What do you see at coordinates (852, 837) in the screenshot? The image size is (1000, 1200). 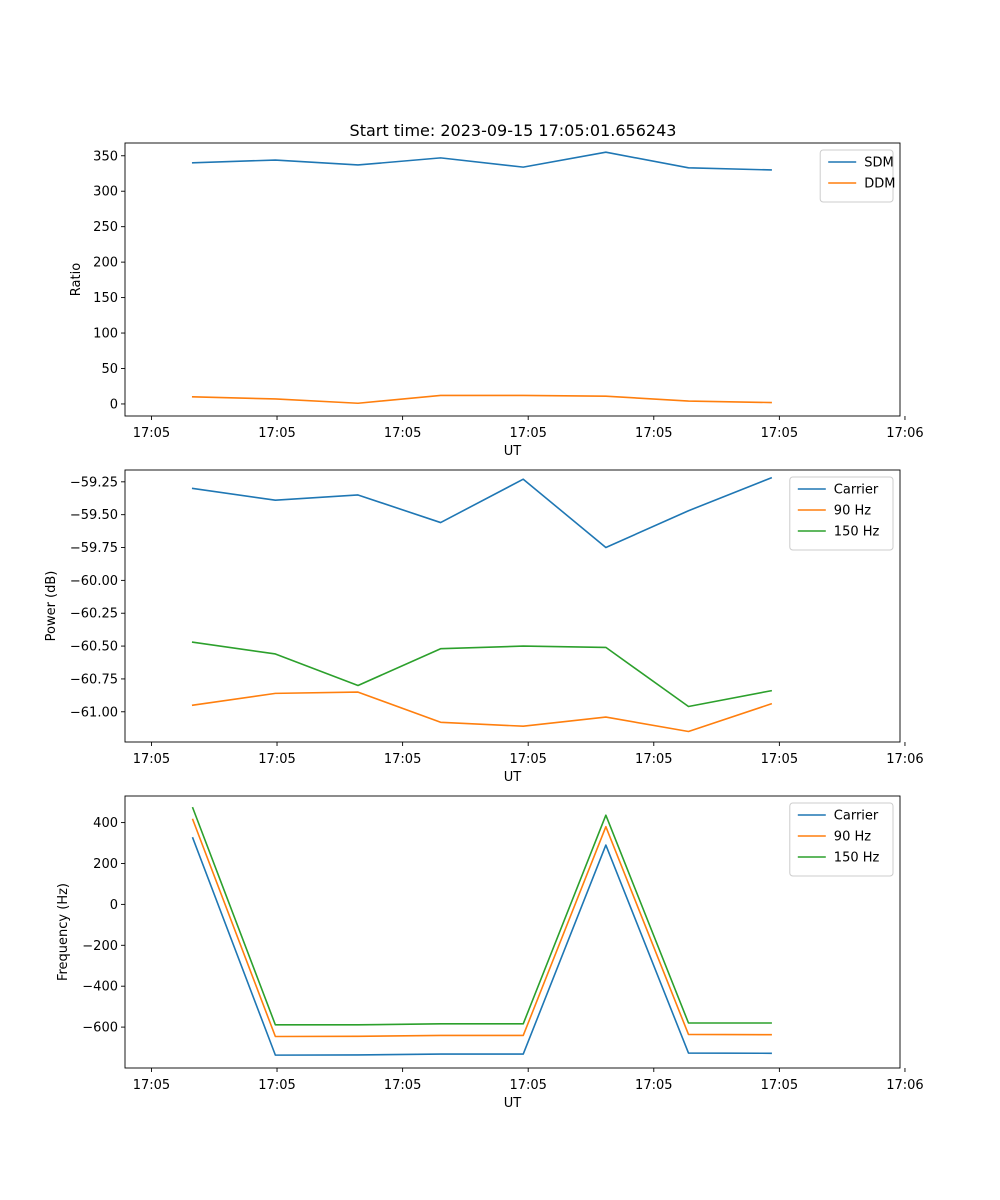 I see `frequency-legend-label: 90 Hz` at bounding box center [852, 837].